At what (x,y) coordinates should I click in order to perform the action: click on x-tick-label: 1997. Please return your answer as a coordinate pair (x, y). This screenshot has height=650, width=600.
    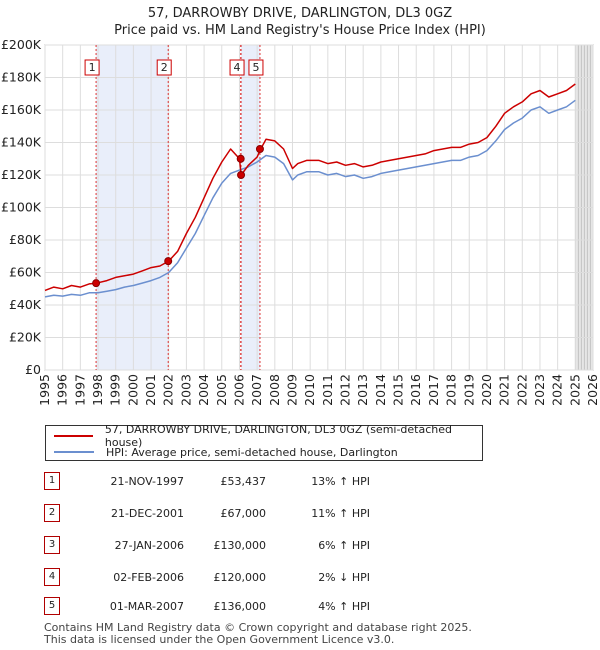
    Looking at the image, I should click on (79, 390).